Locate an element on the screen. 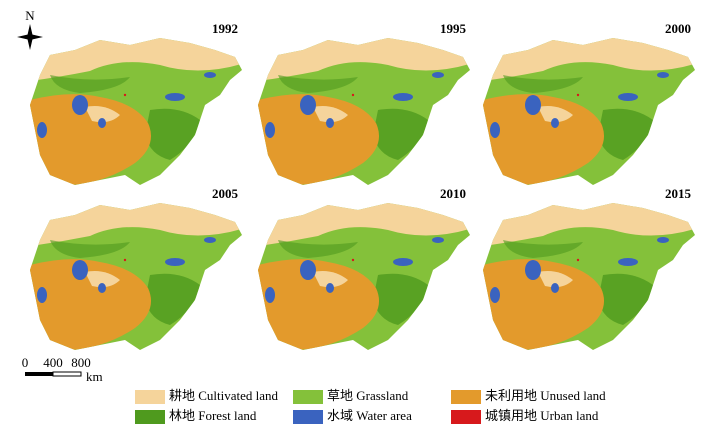  map-panel: 1995 is located at coordinates (364, 103).